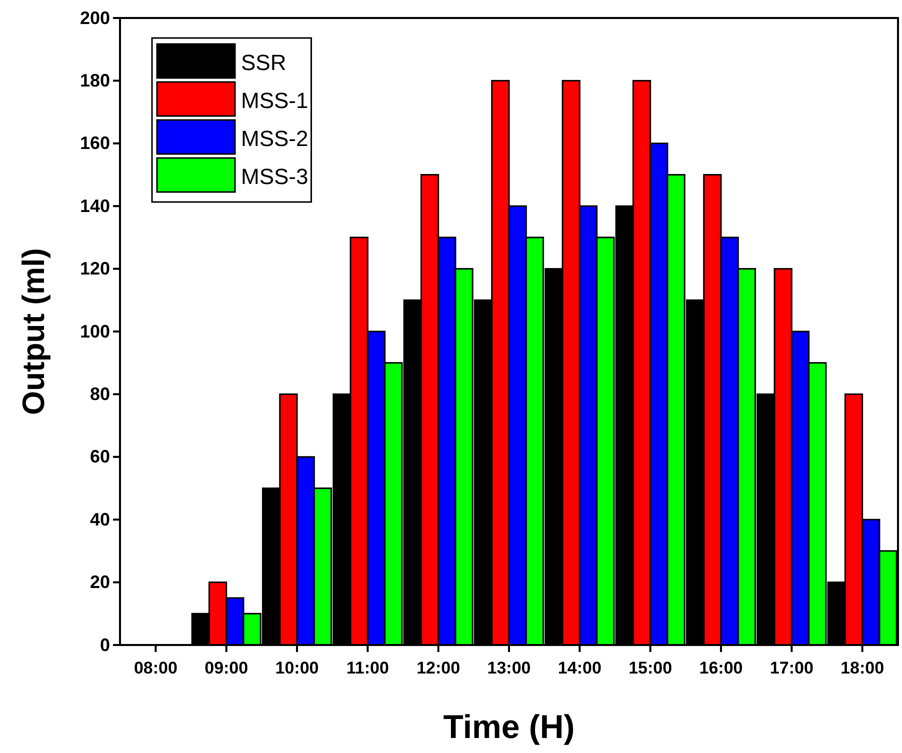 The width and height of the screenshot is (902, 753). Describe the element at coordinates (274, 176) in the screenshot. I see `legend-label: MSS-3` at that location.